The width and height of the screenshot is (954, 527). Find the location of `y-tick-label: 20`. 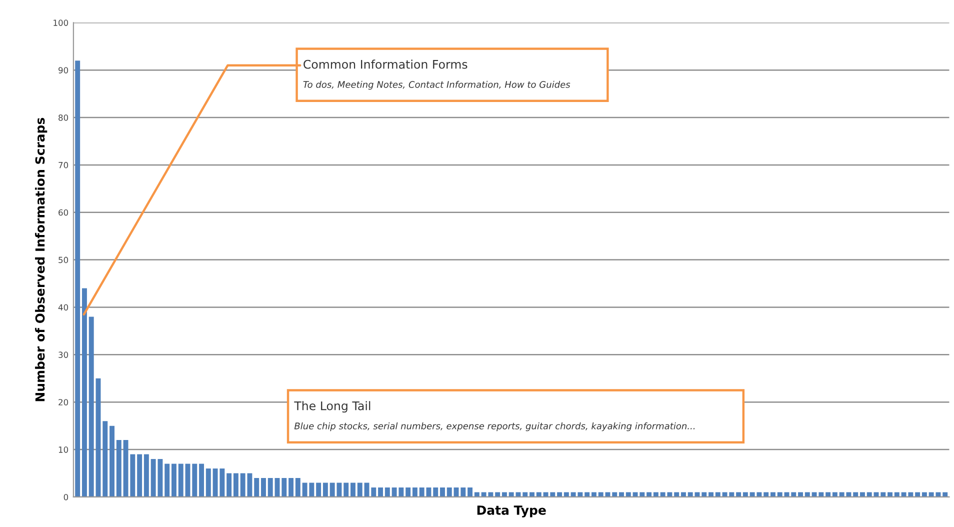

y-tick-label: 20 is located at coordinates (63, 402).